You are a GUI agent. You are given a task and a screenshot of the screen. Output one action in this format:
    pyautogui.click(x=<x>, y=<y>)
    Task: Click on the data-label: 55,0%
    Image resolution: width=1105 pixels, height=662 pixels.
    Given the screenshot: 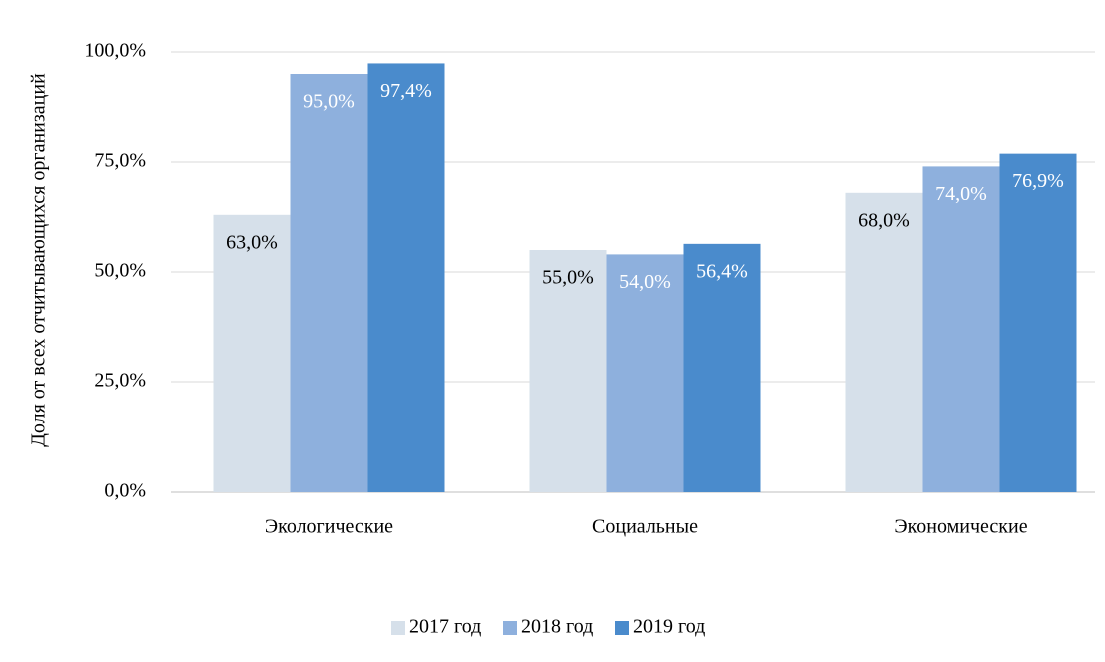 What is the action you would take?
    pyautogui.click(x=568, y=278)
    